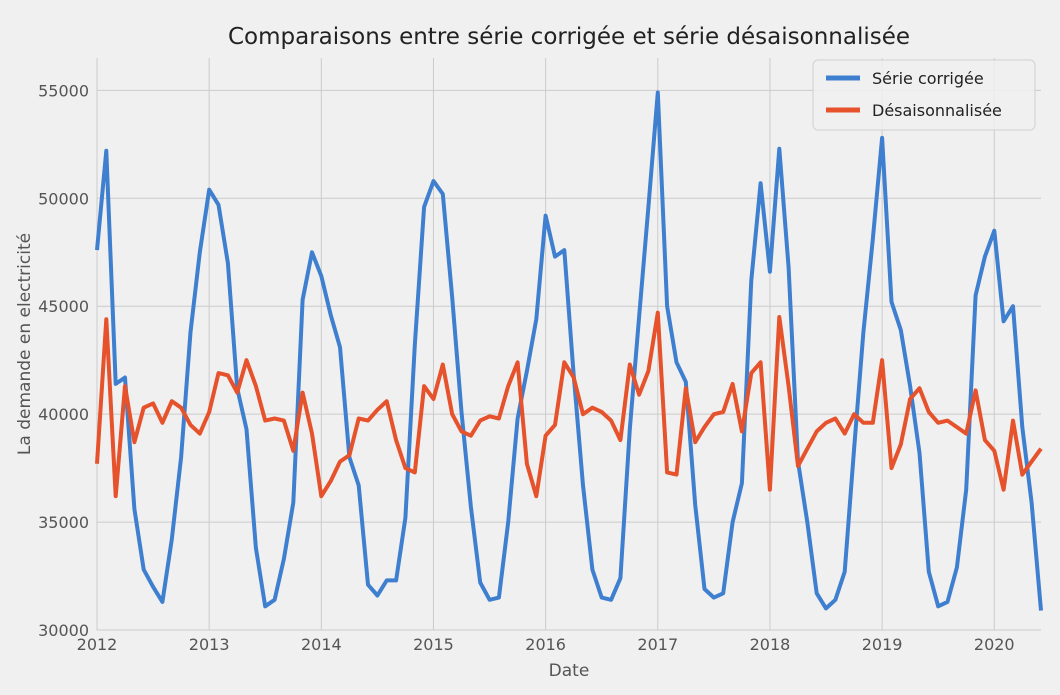  What do you see at coordinates (321, 644) in the screenshot?
I see `x-tick-label: 2014` at bounding box center [321, 644].